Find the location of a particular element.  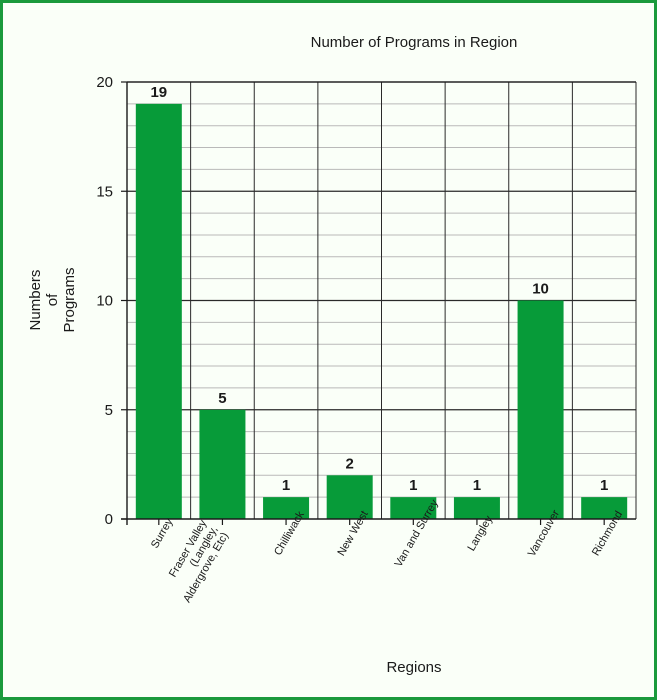

y-tick-label: 0 is located at coordinates (109, 519).